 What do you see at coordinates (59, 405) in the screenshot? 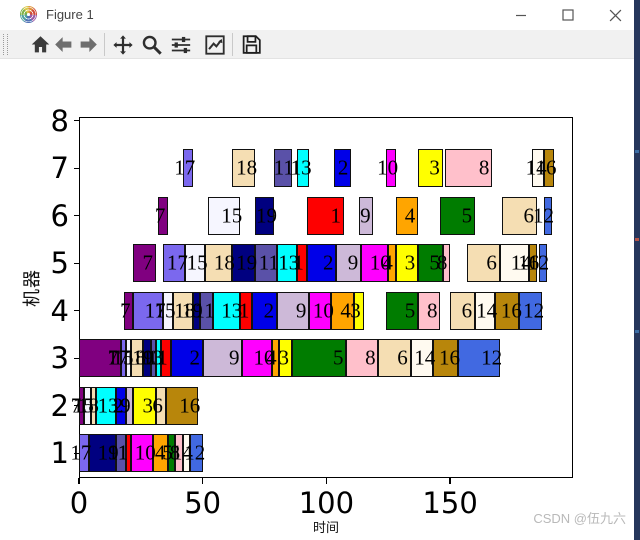
I see `y-tick-label: 2` at bounding box center [59, 405].